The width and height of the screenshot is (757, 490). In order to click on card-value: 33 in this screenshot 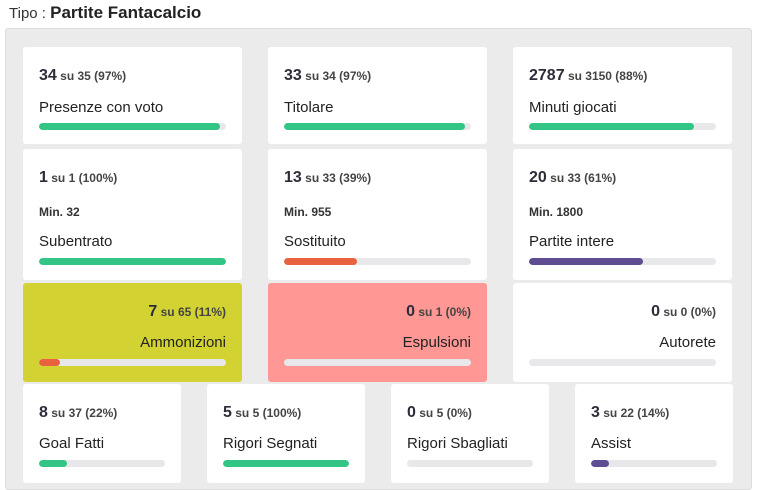, I will do `click(293, 75)`.